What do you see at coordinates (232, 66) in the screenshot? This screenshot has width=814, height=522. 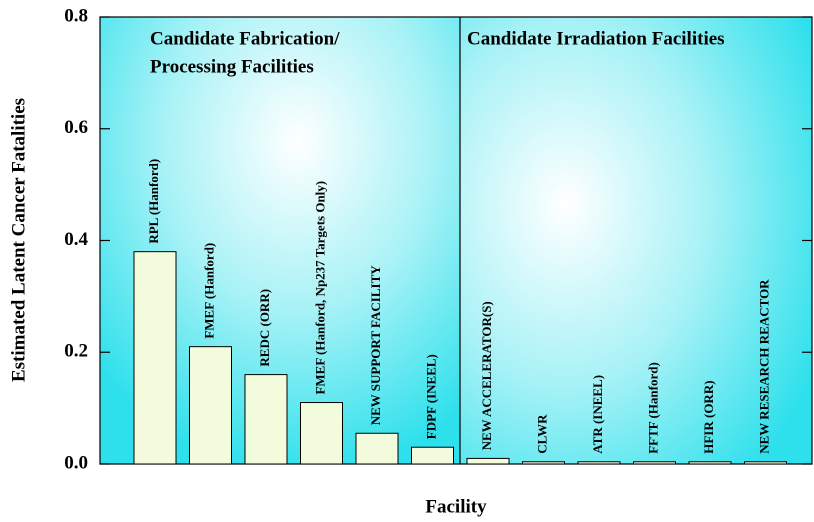 I see `group-label: Processing Facilities` at bounding box center [232, 66].